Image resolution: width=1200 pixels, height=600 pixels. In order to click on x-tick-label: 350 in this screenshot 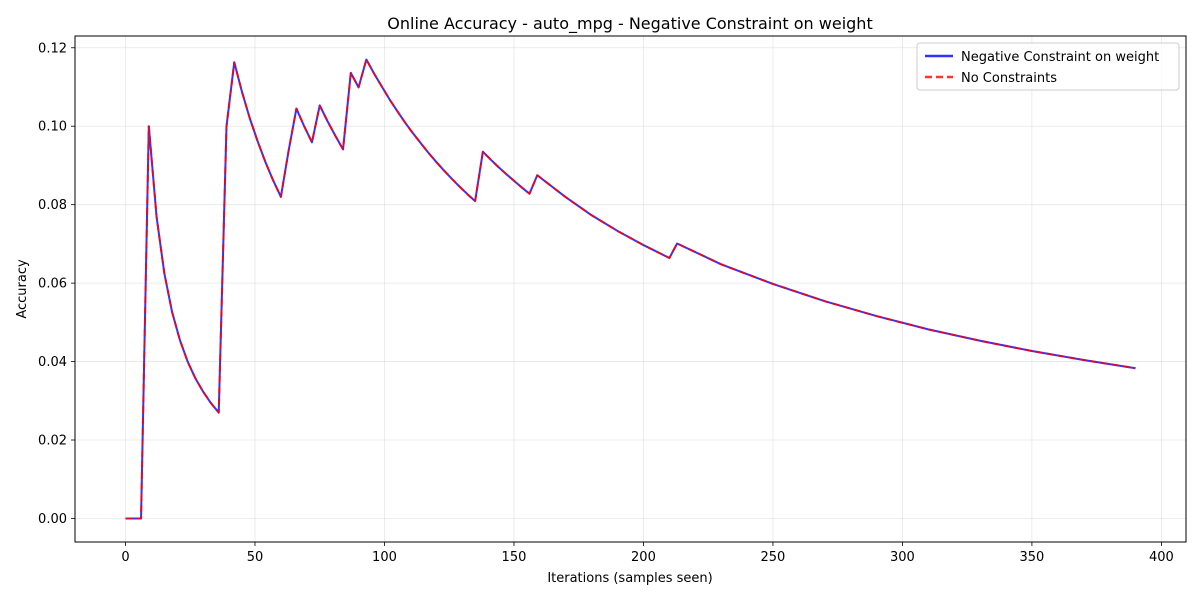, I will do `click(1031, 557)`.